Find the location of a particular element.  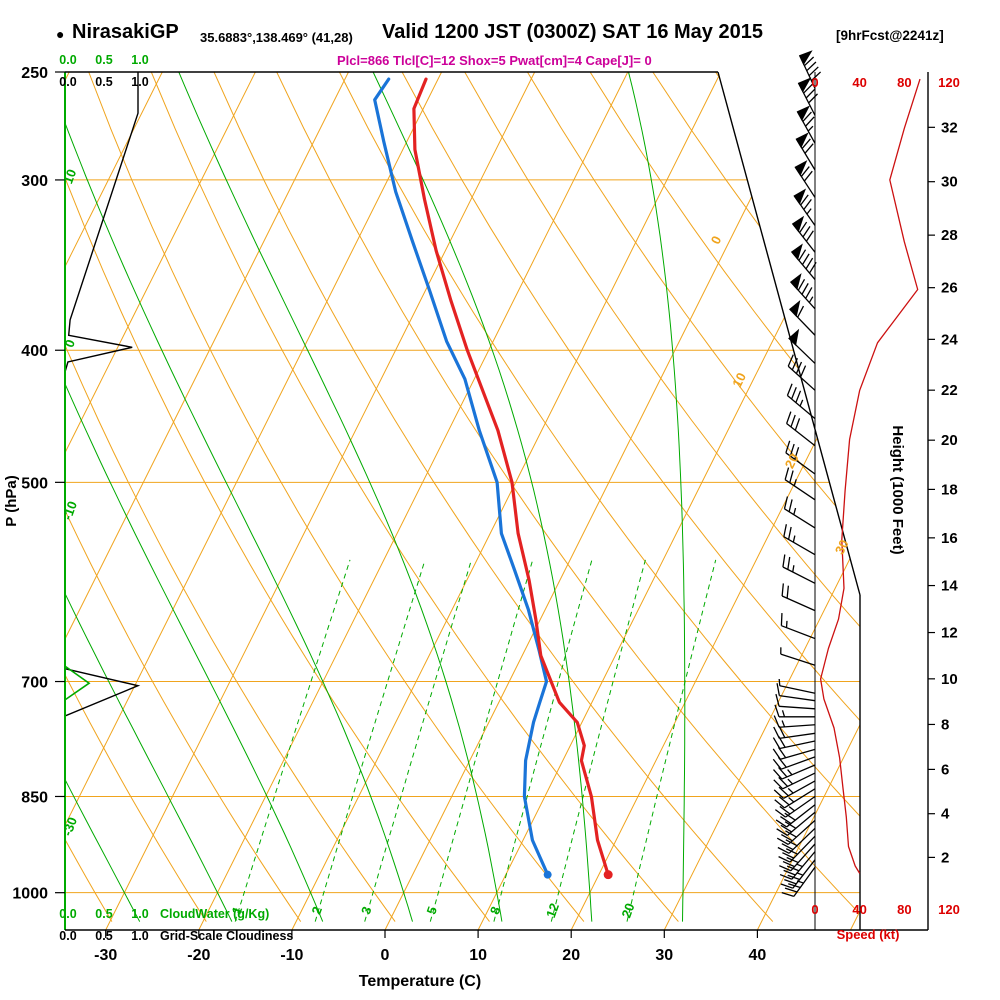

height-tick-label: 8 is located at coordinates (945, 724).